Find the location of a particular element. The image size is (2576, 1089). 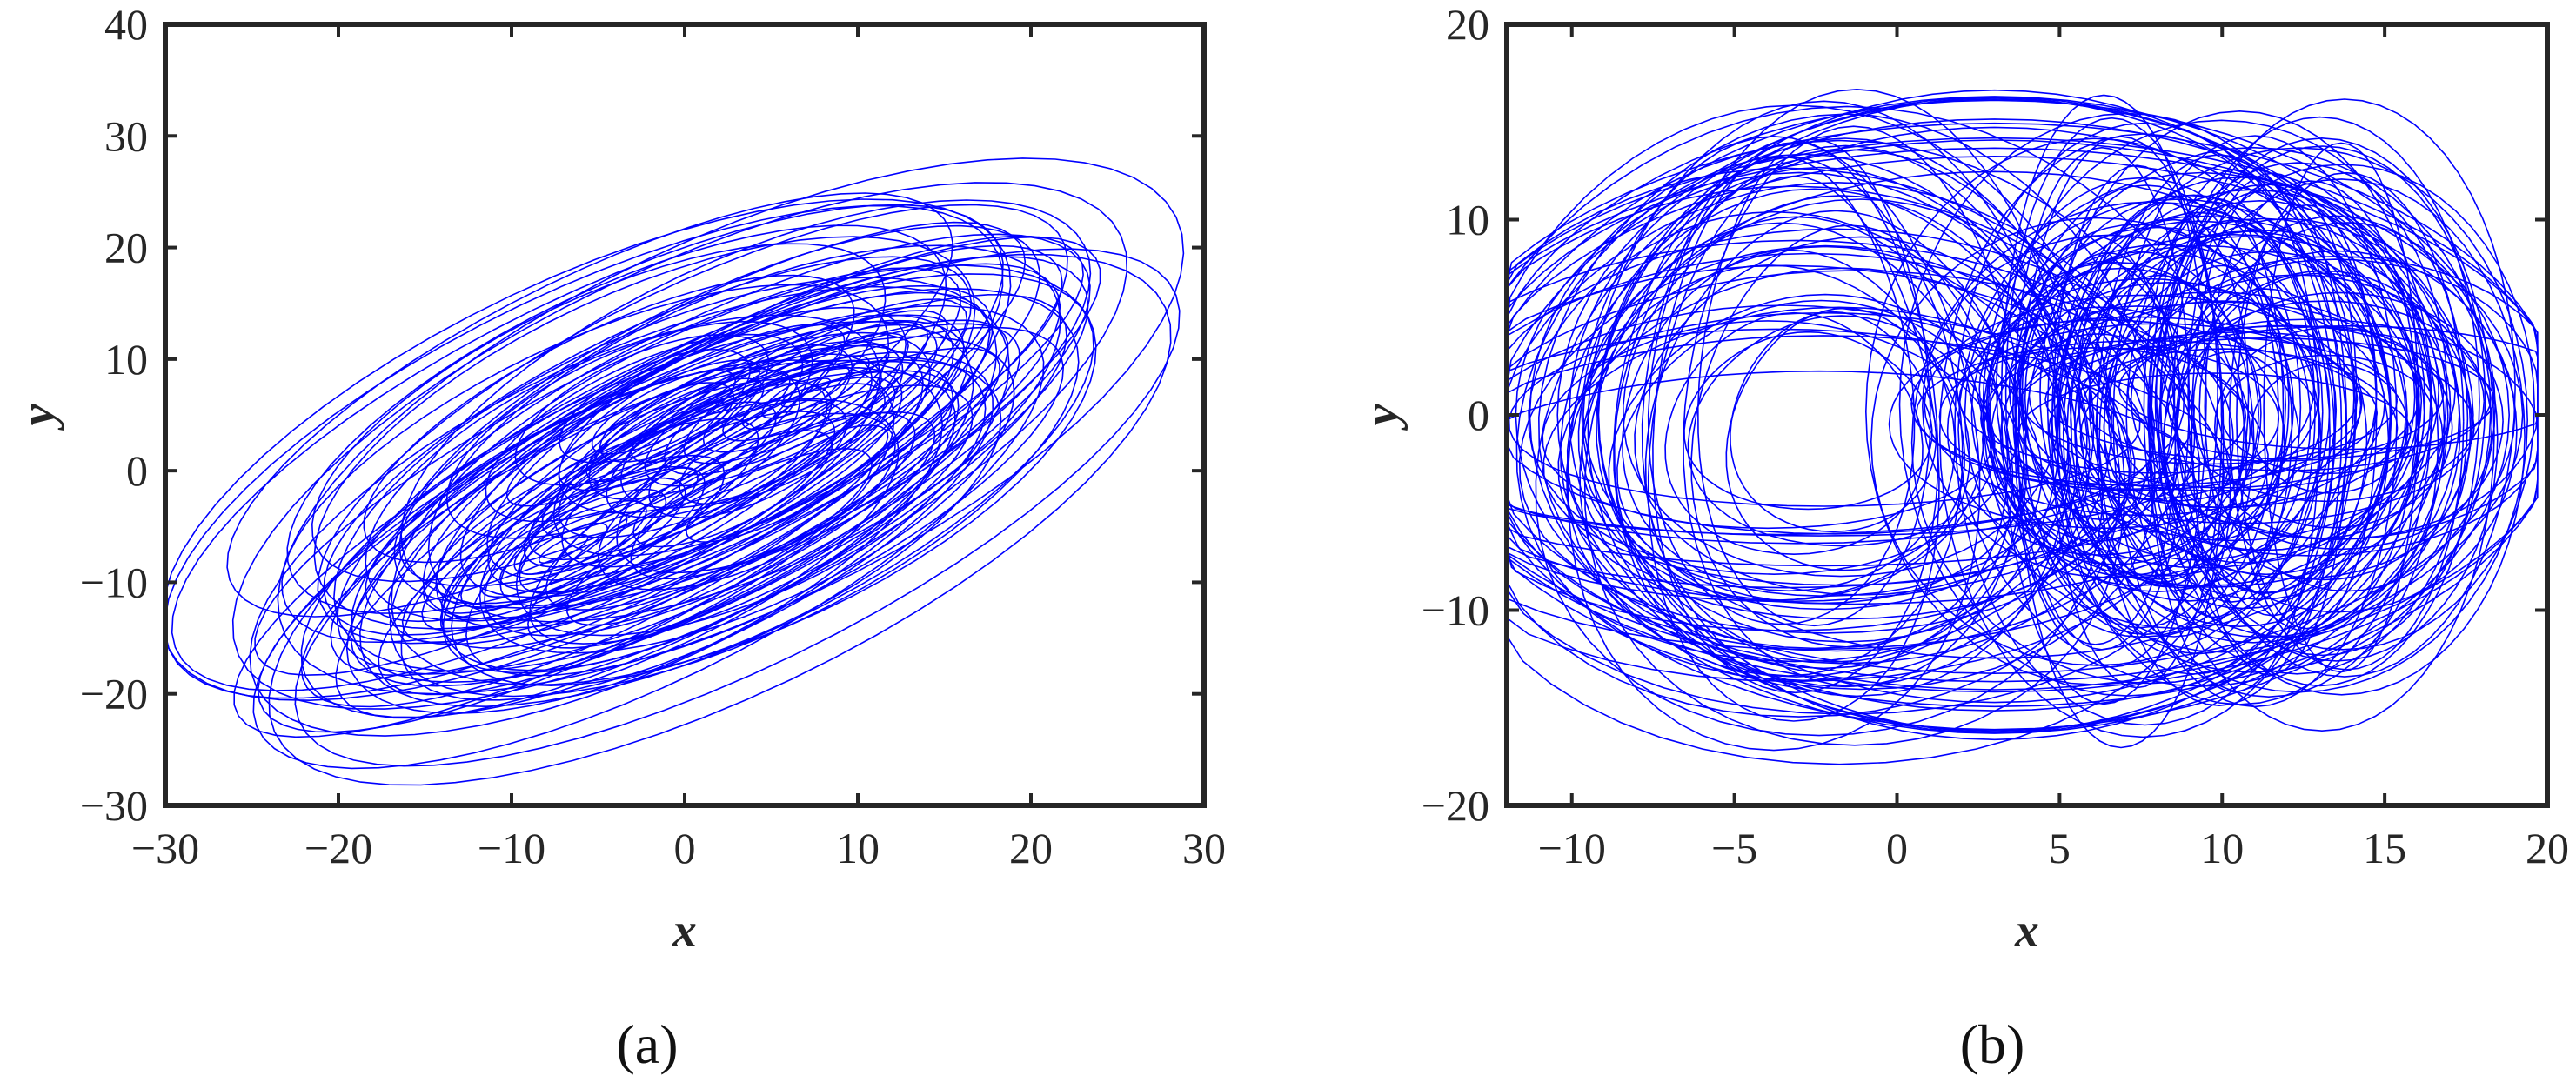

x-axis-label-b: x is located at coordinates (2026, 931).